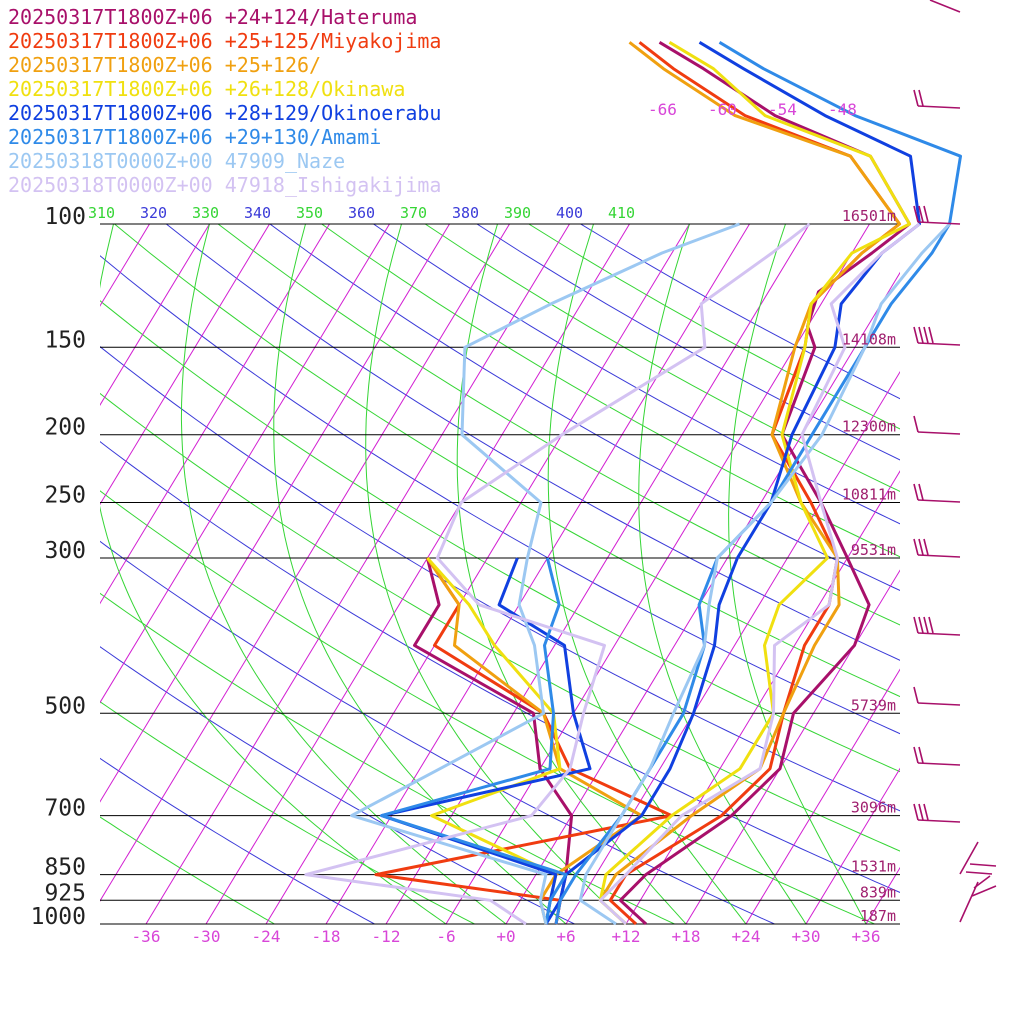 The width and height of the screenshot is (1024, 1024). What do you see at coordinates (65, 340) in the screenshot?
I see `pressure-label: 150` at bounding box center [65, 340].